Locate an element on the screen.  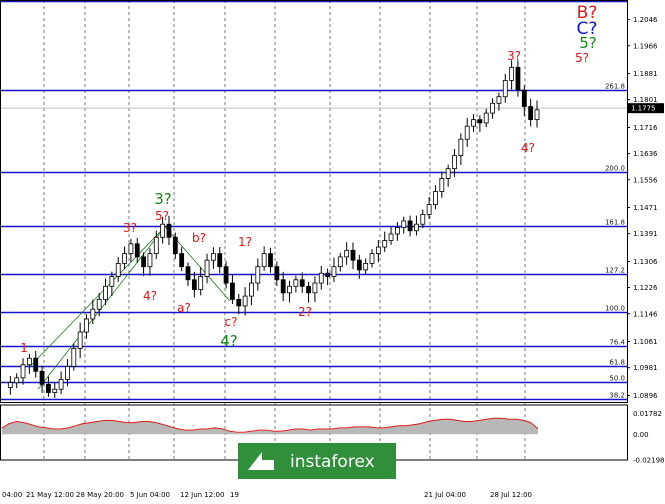
wave-label-red-10: 4? is located at coordinates (528, 148).